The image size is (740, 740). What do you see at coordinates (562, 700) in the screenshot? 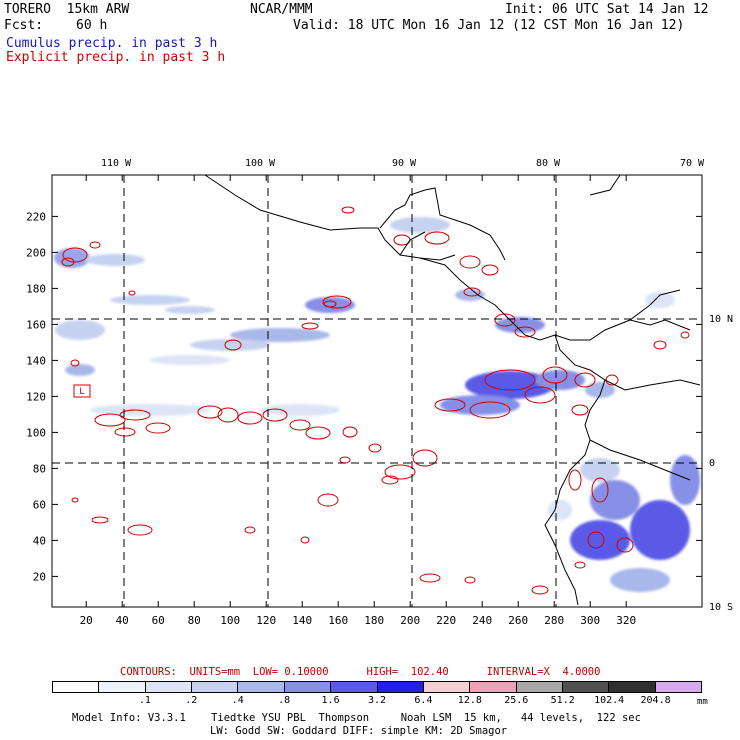
I see `legend-label: 51.2` at bounding box center [562, 700].